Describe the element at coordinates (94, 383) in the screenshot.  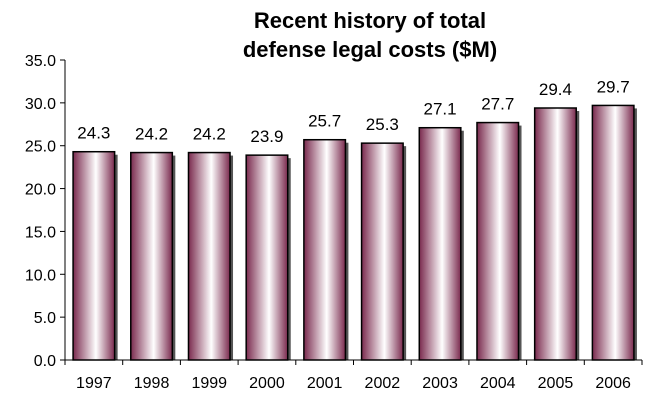
I see `x-tick-label: 1997` at that location.